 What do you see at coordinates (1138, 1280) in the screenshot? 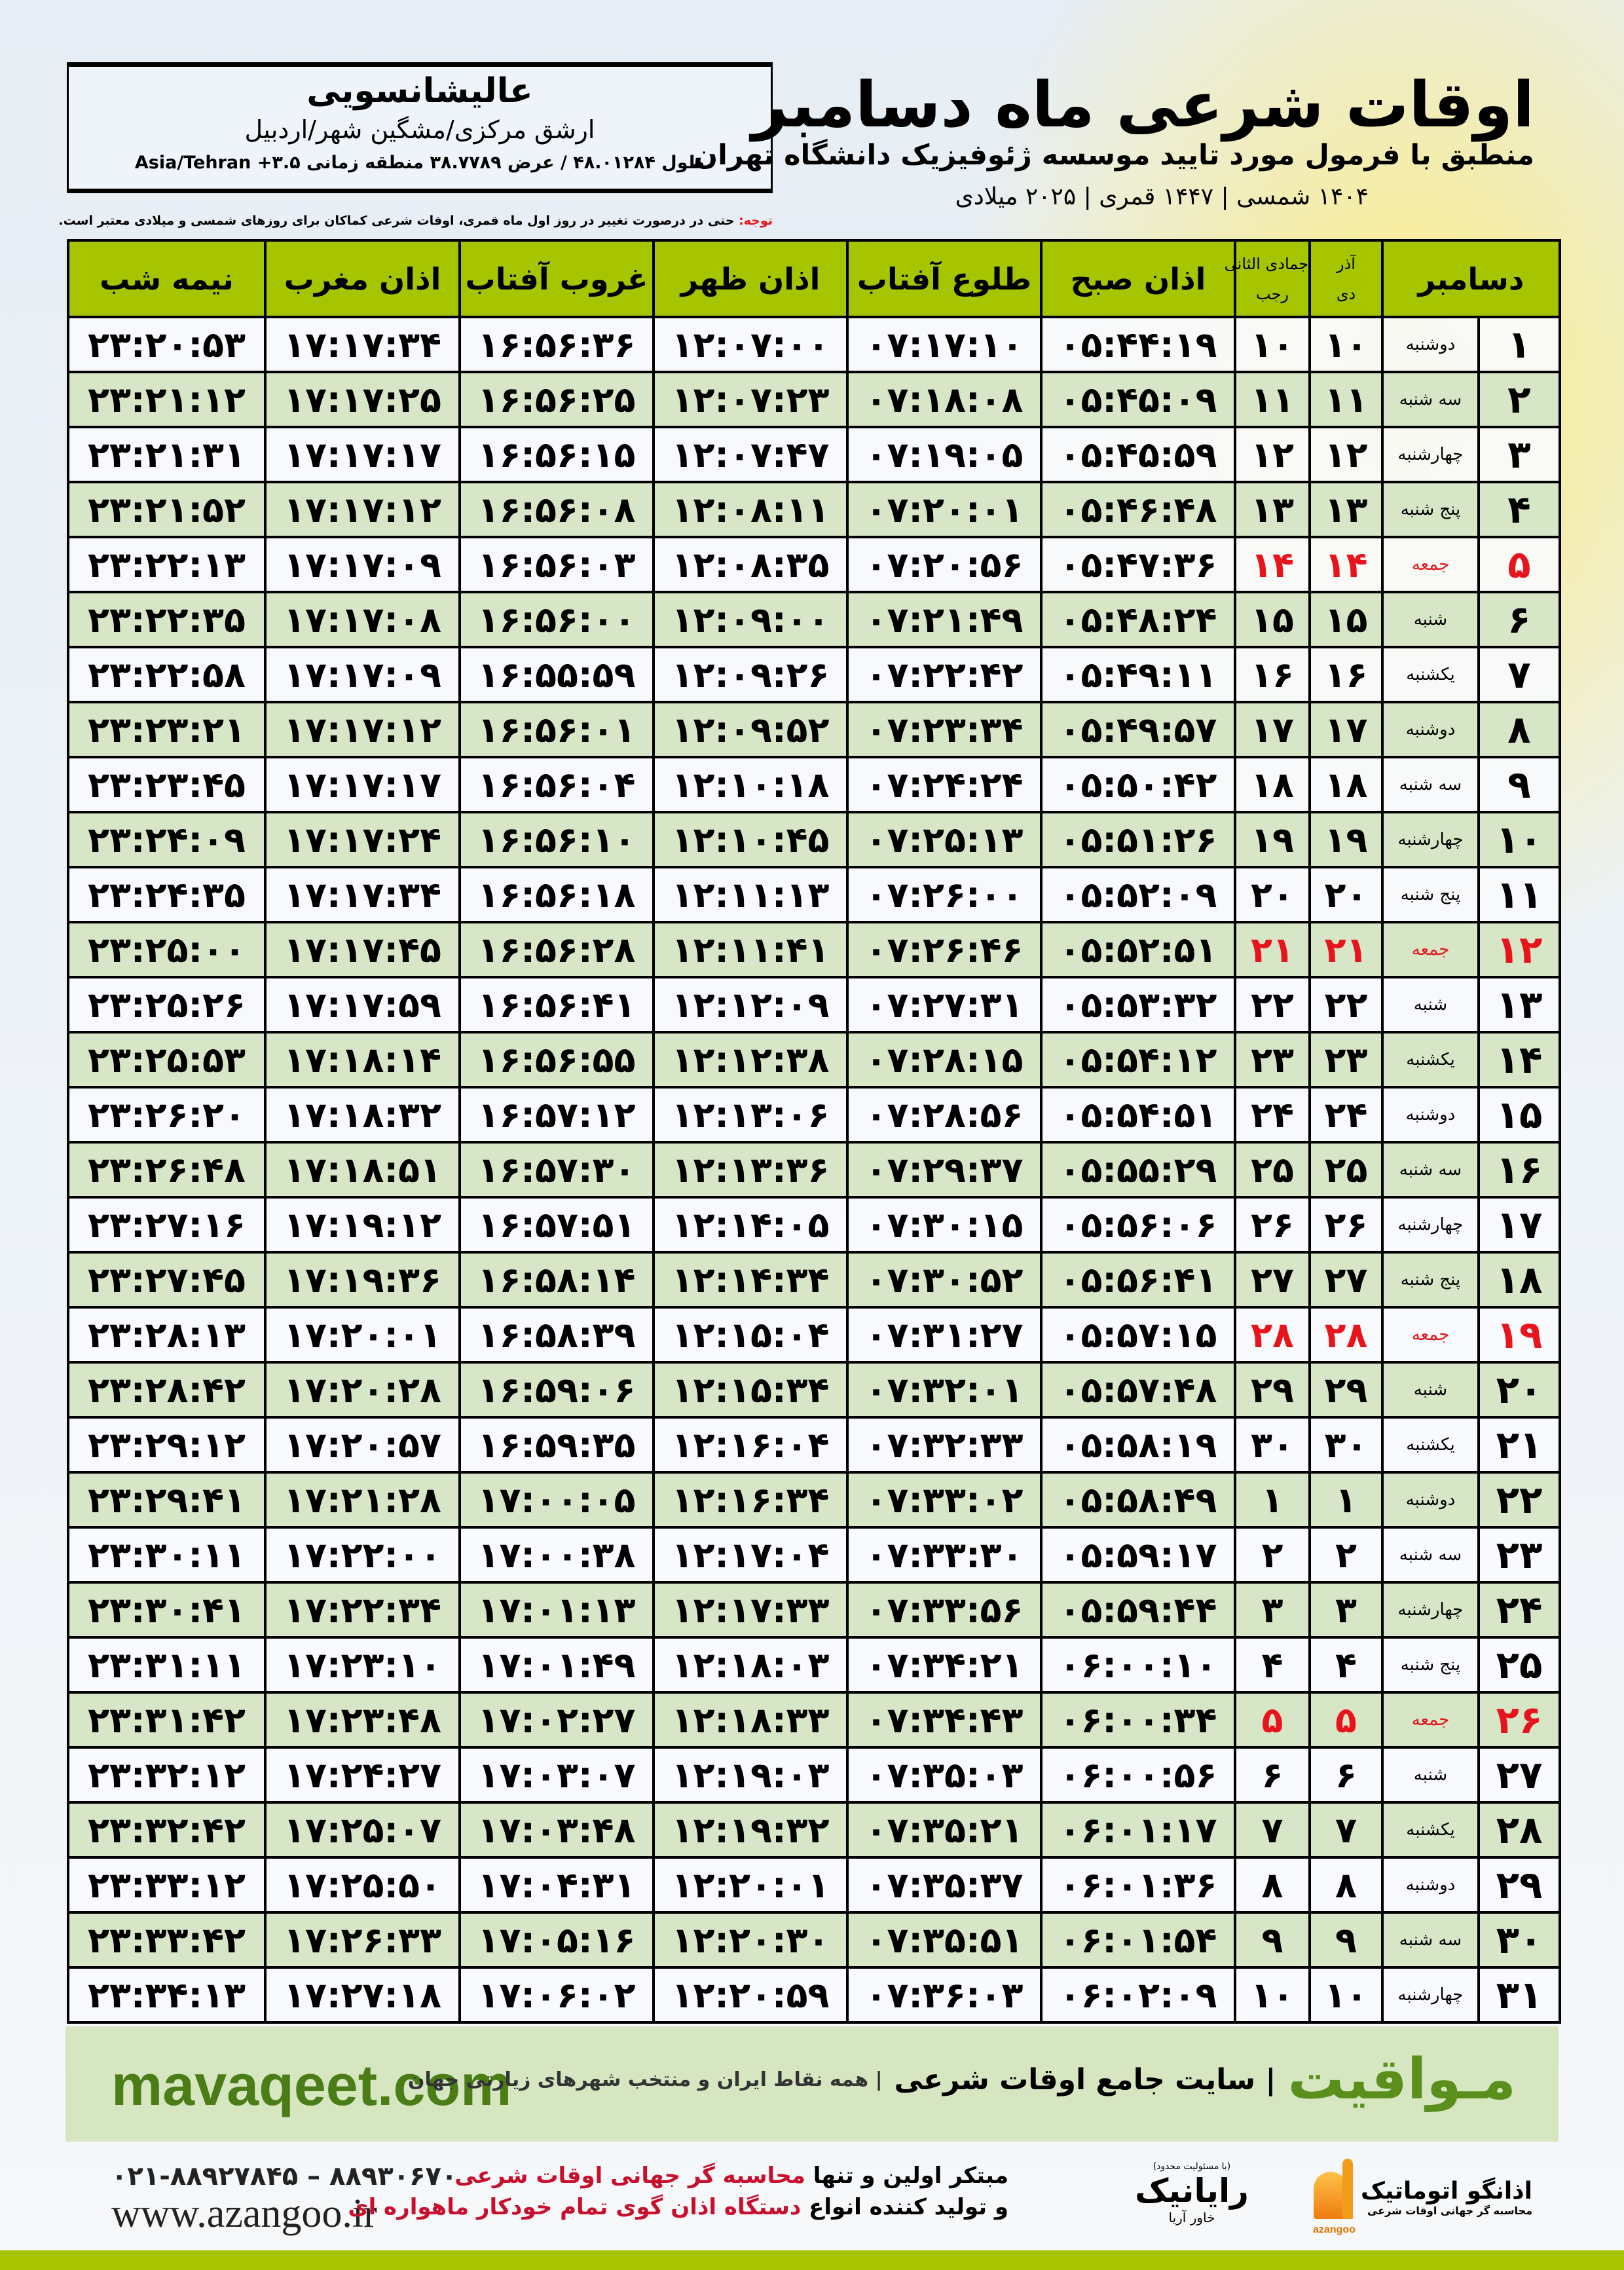
I see `cell-sobh: ۰۵:۵۶:۴۱` at bounding box center [1138, 1280].